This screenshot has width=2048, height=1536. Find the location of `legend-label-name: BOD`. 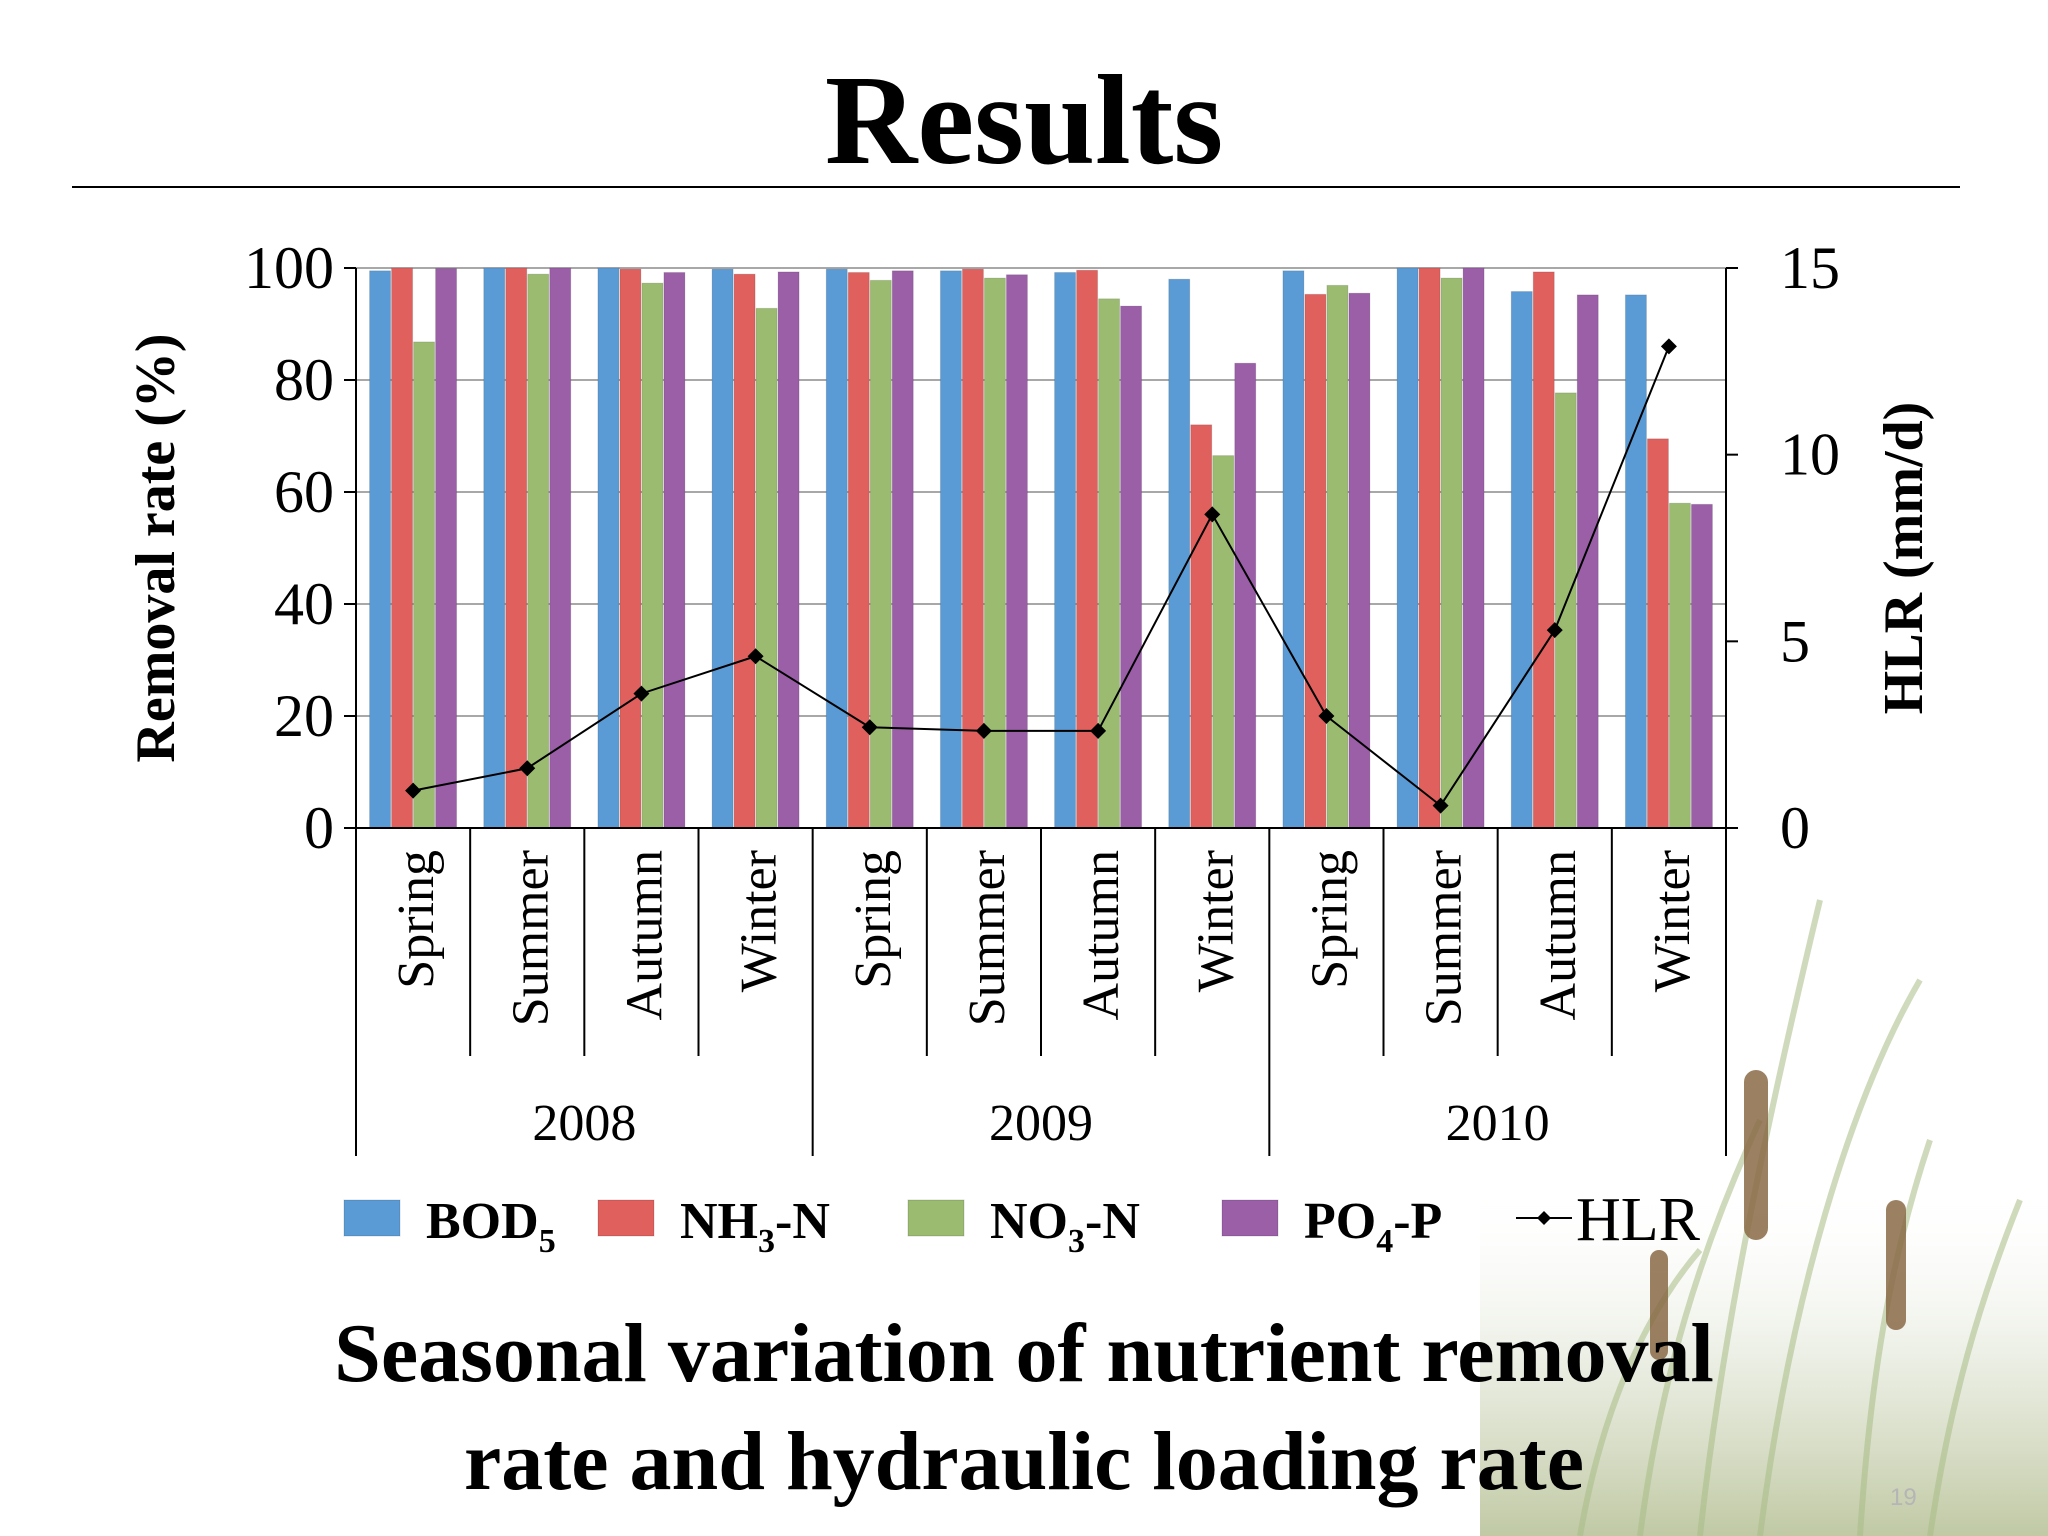

legend-label-name: BOD is located at coordinates (482, 1221).